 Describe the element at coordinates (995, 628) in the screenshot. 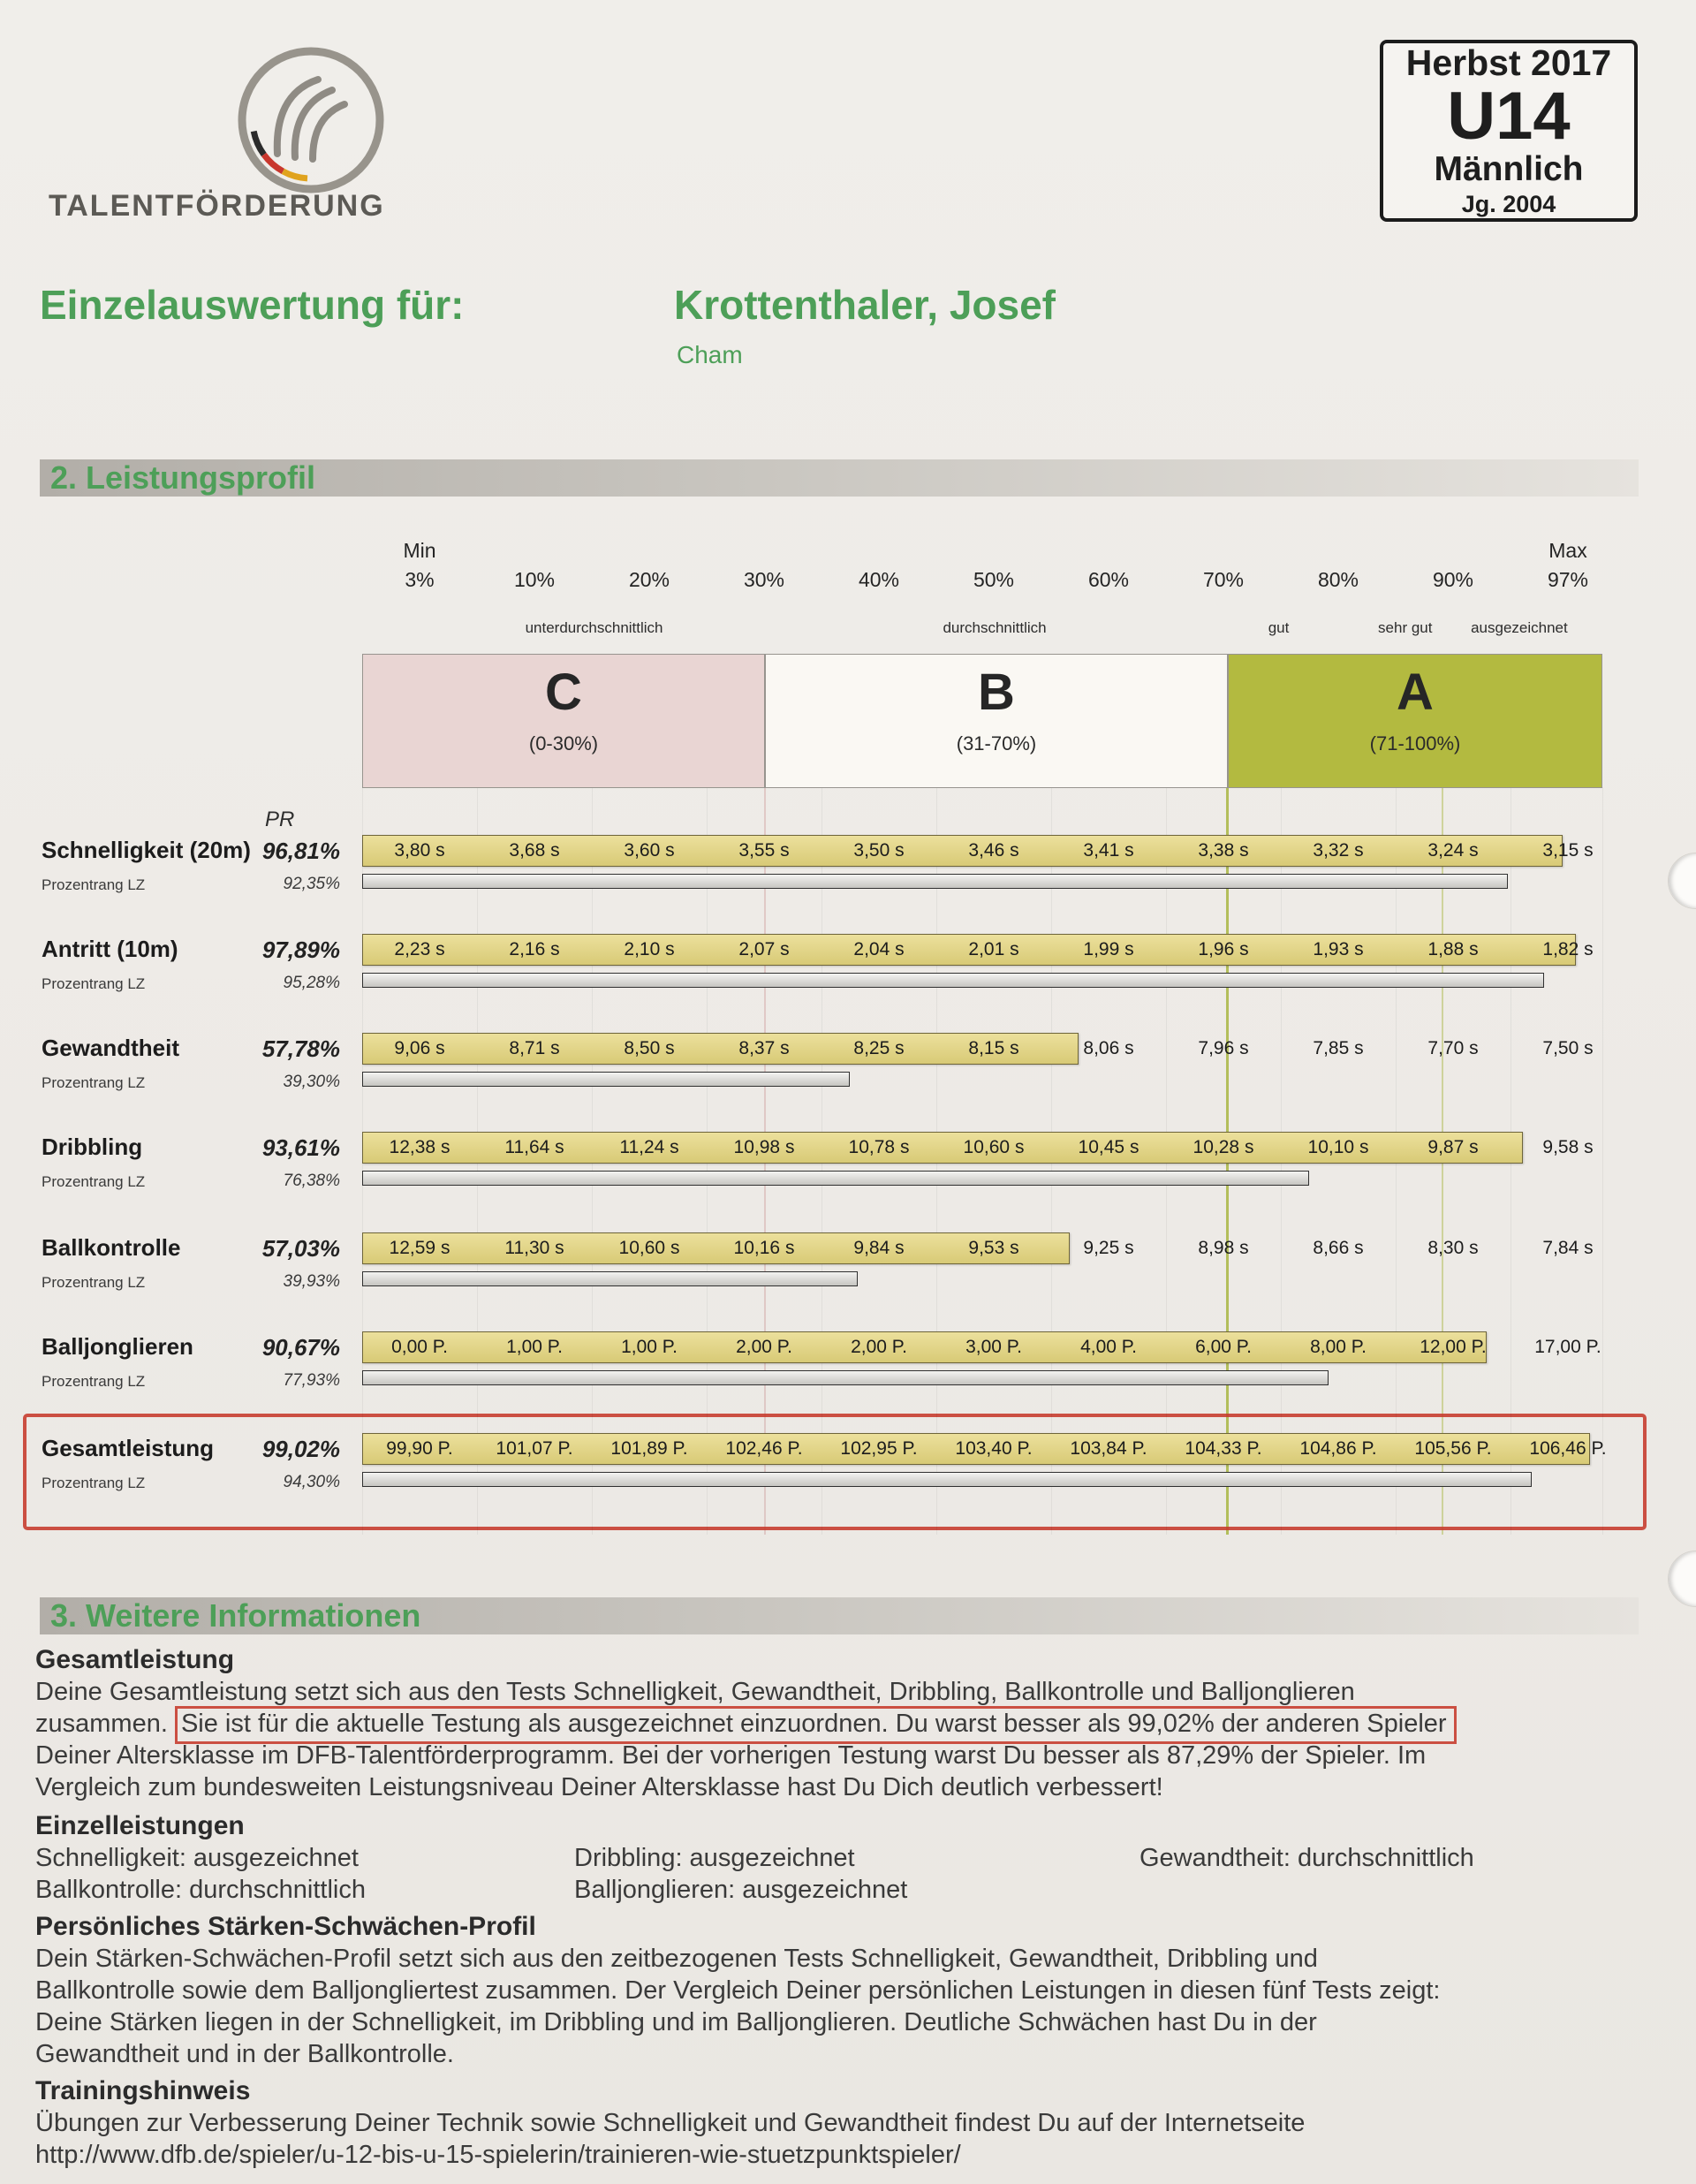

I see `rating-label: durchschnittlich` at that location.